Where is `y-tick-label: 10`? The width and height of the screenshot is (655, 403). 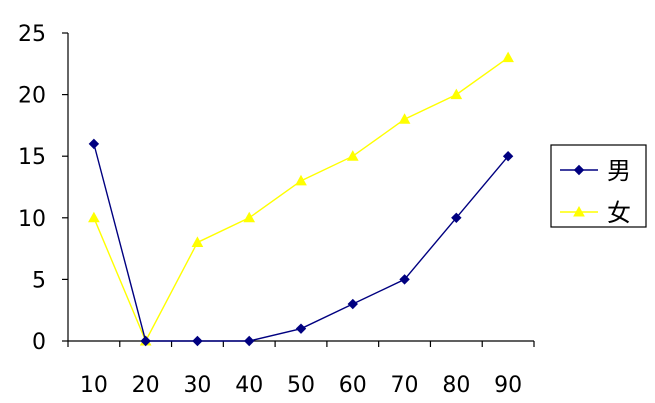 y-tick-label: 10 is located at coordinates (32, 219).